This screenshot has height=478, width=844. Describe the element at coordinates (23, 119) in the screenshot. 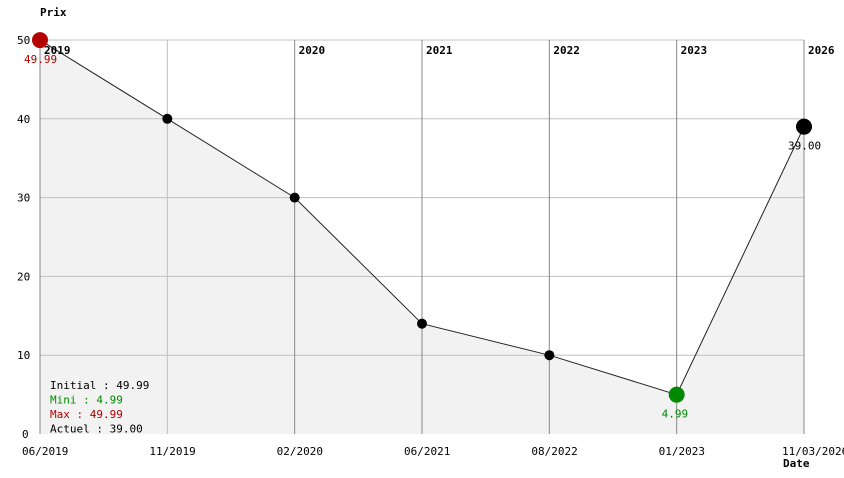

I see `y-tick-label: 40` at that location.